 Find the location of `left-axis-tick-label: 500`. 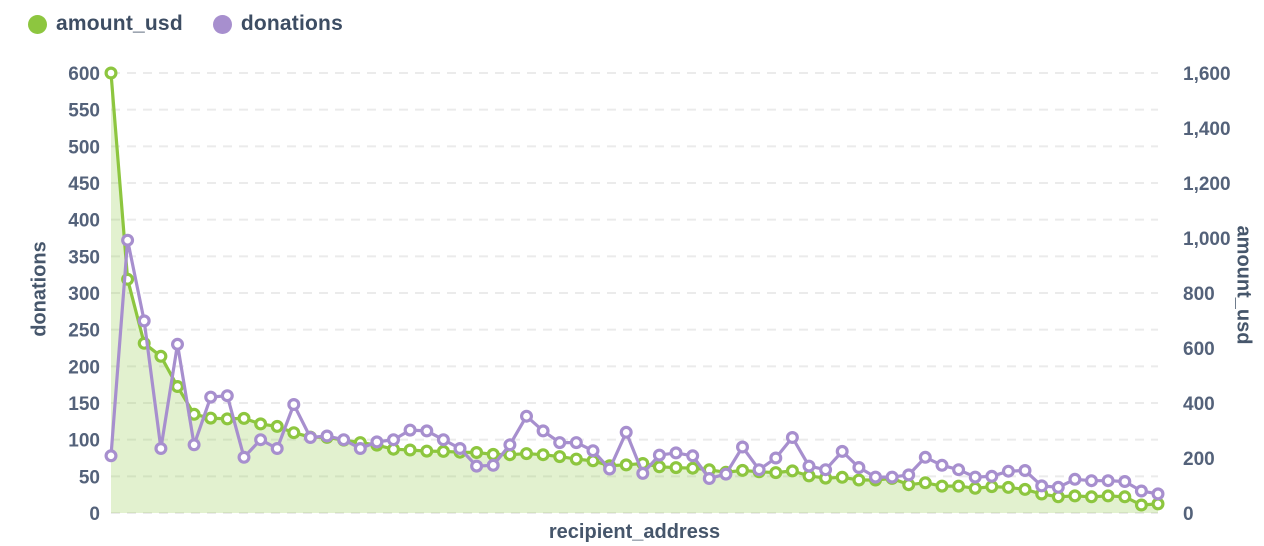

left-axis-tick-label: 500 is located at coordinates (84, 147).